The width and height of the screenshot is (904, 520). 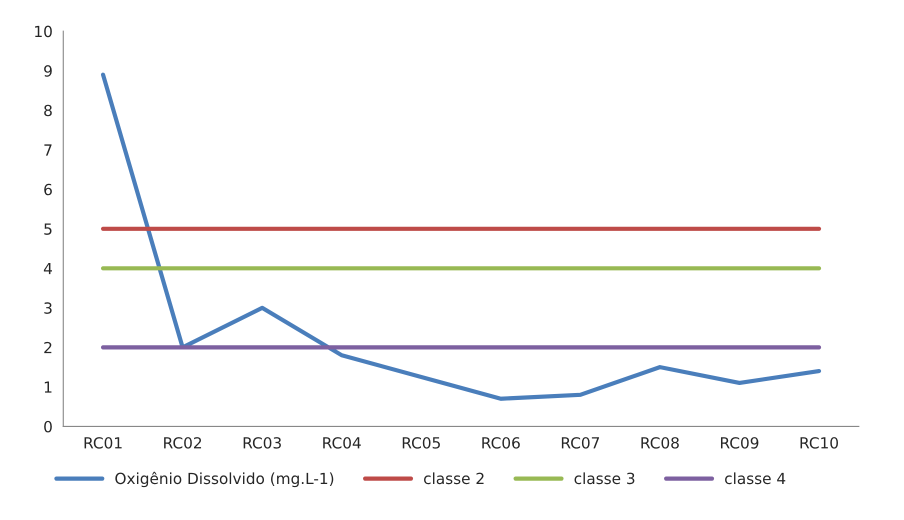 What do you see at coordinates (262, 443) in the screenshot?
I see `x-tick-label: RC03` at bounding box center [262, 443].